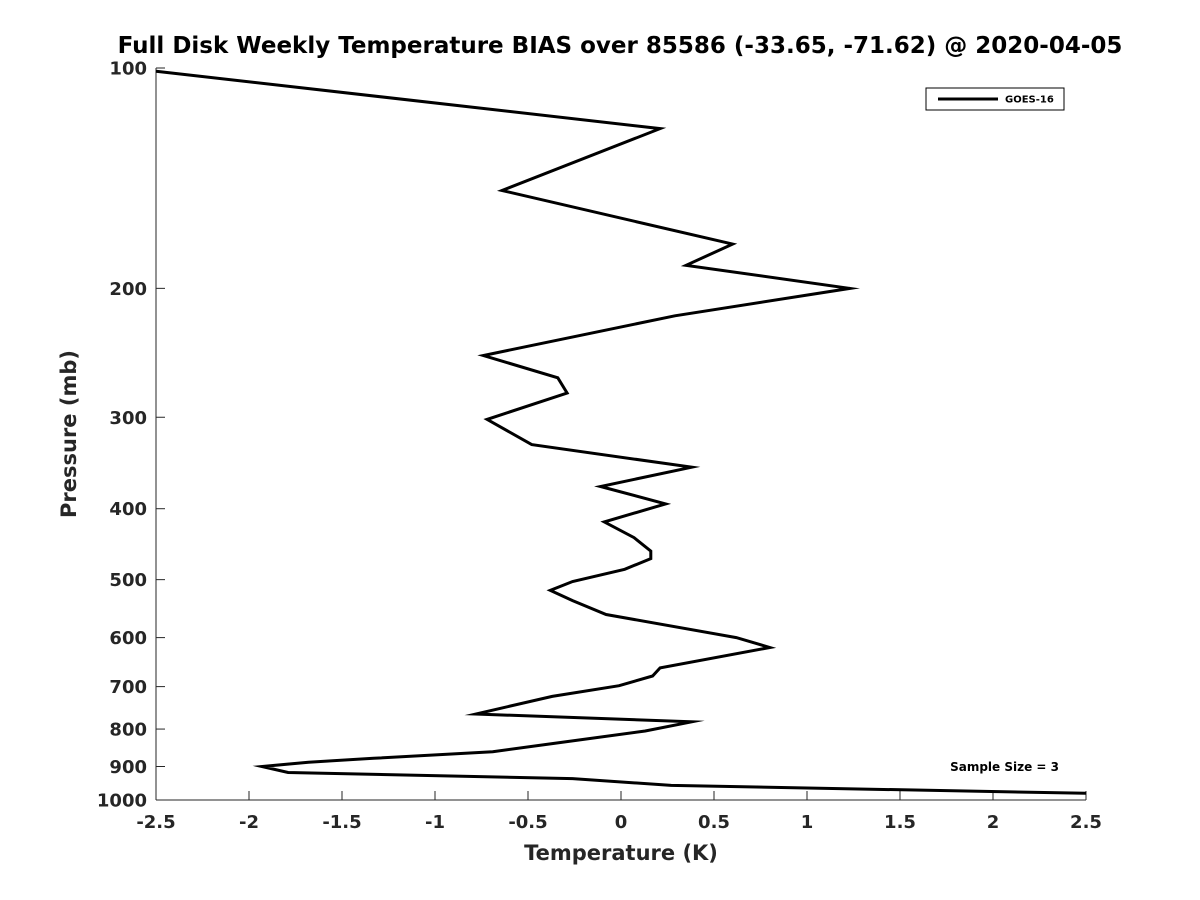 This screenshot has height=900, width=1200. Describe the element at coordinates (128, 69) in the screenshot. I see `y-tick-label: 100` at that location.